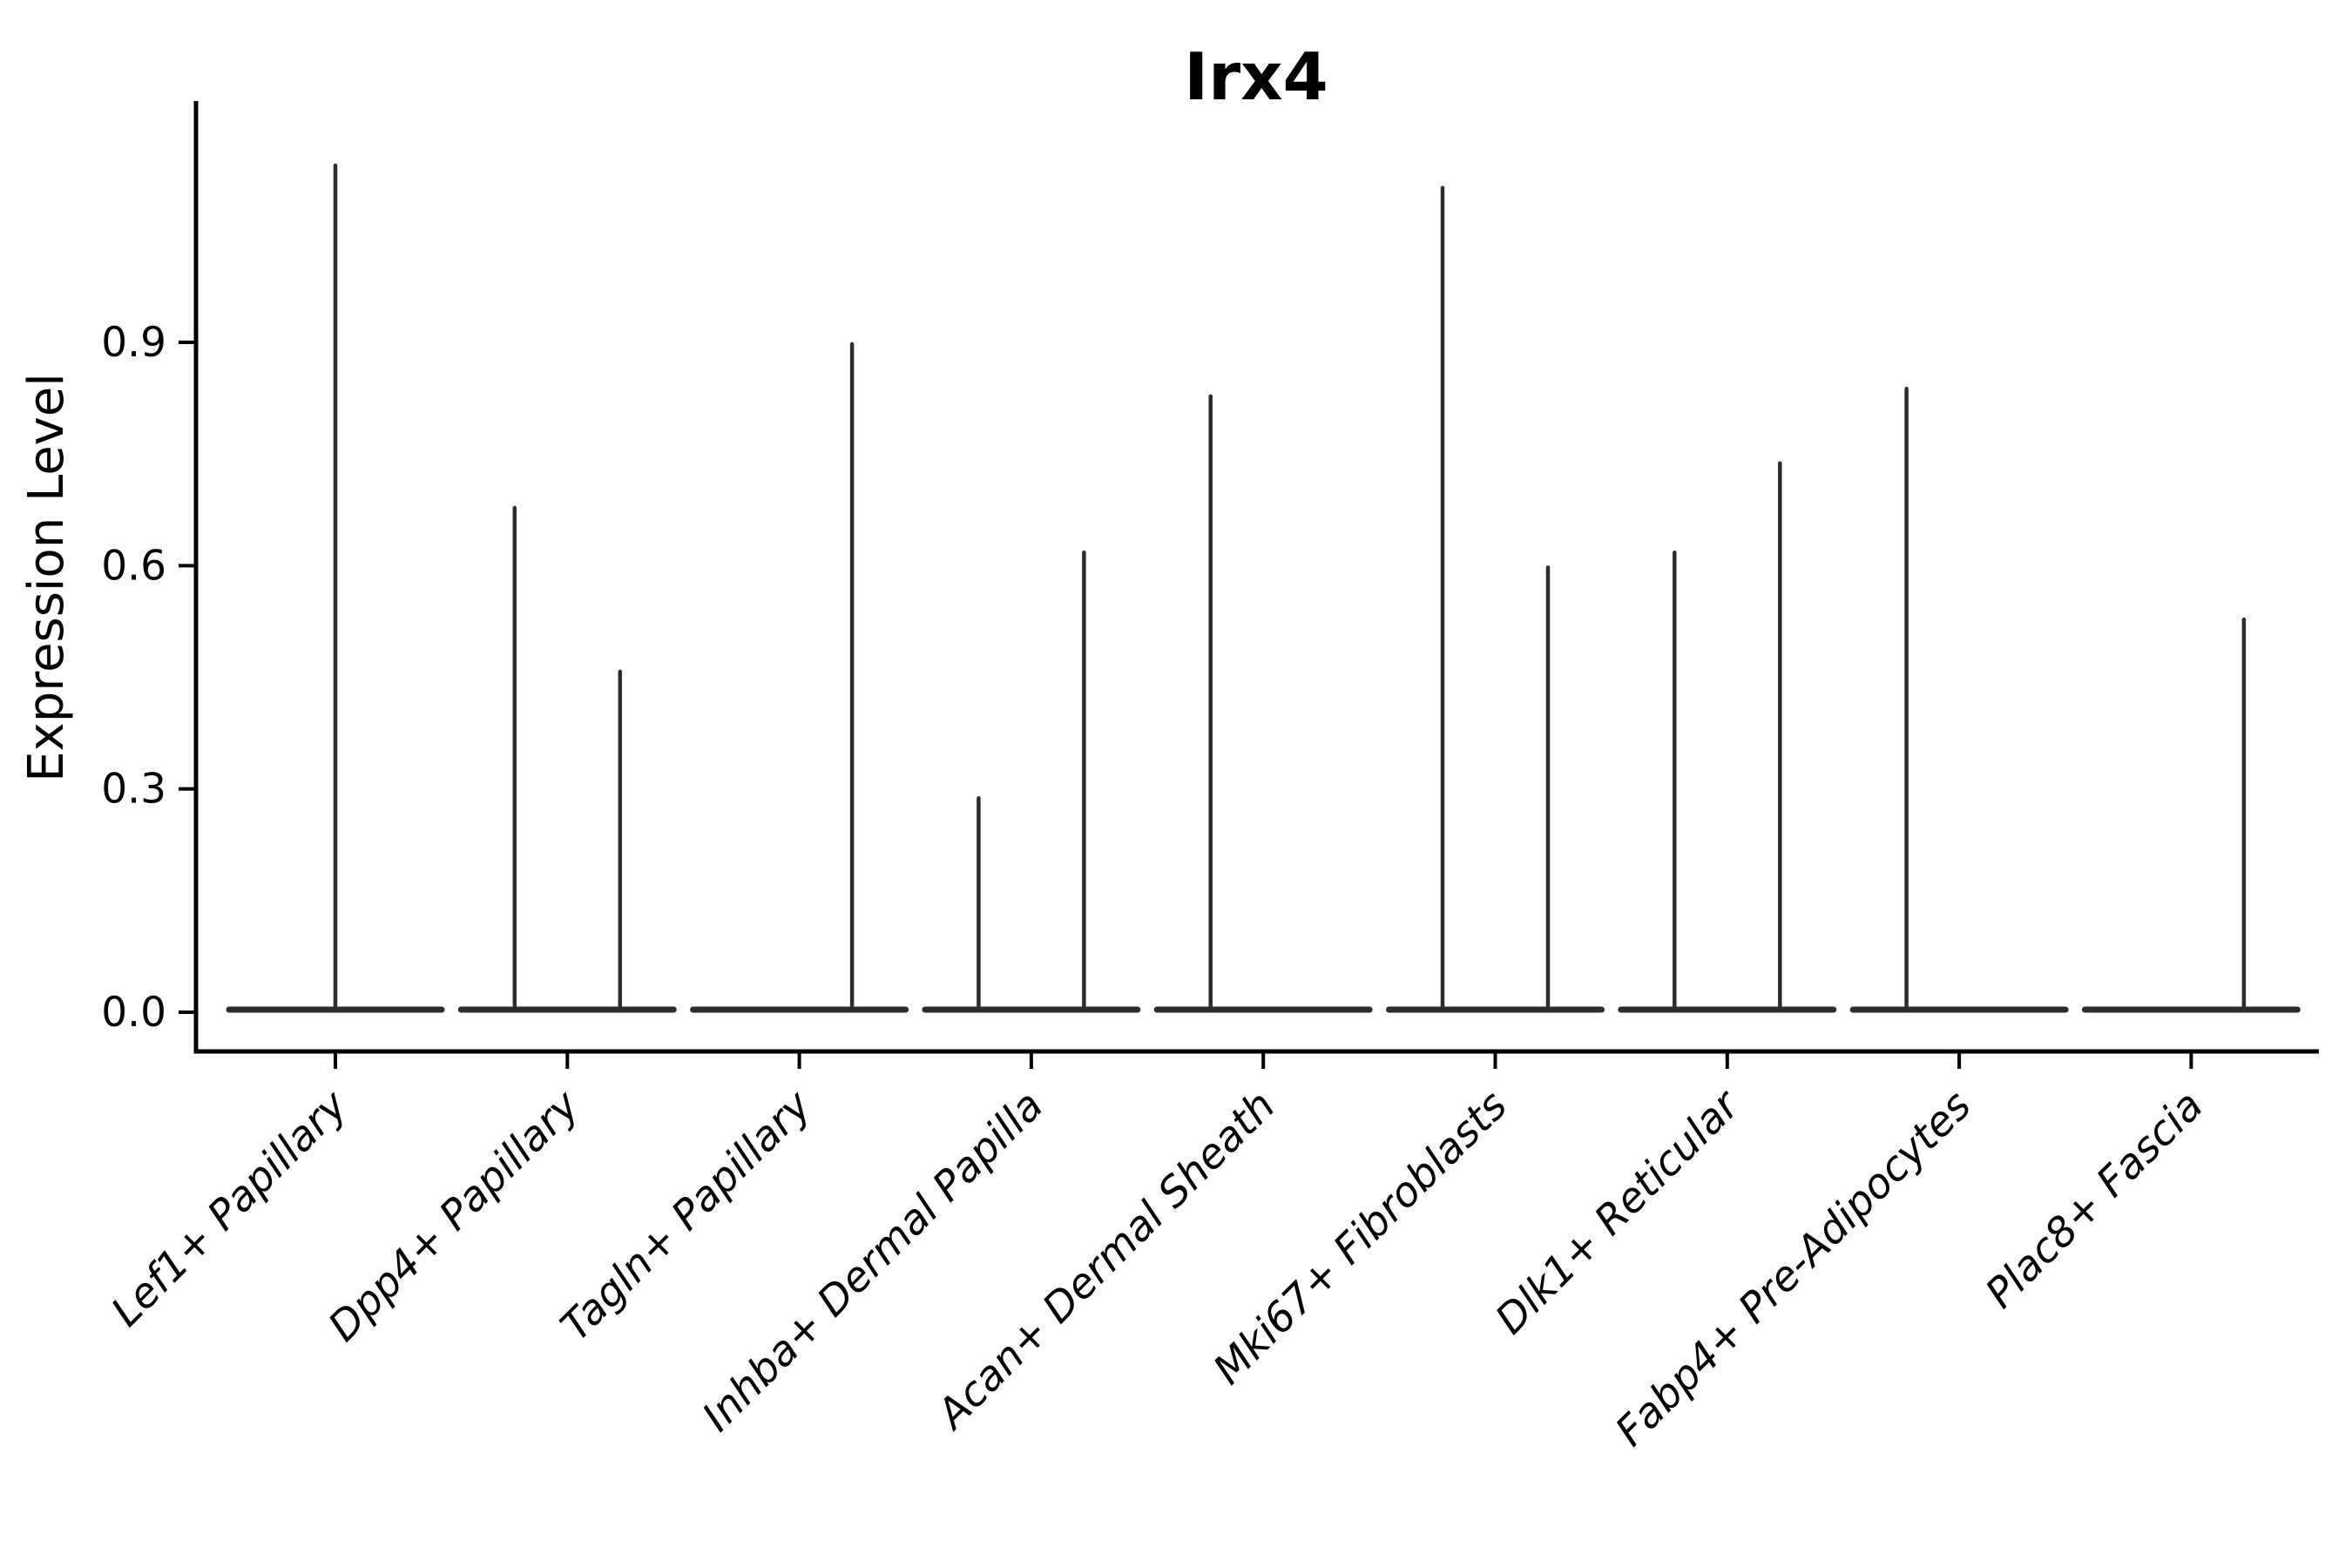 The image size is (2352, 1568). What do you see at coordinates (686, 1216) in the screenshot?
I see `x-tick-label: Tagln+ Papillary` at bounding box center [686, 1216].